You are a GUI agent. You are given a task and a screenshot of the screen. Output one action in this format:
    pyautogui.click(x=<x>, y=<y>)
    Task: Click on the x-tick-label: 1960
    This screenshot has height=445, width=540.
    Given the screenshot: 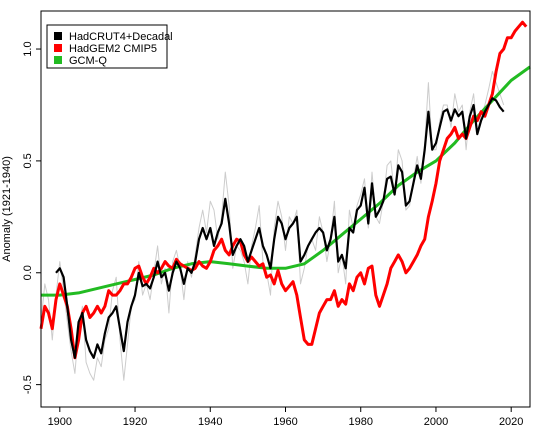 What is the action you would take?
    pyautogui.click(x=285, y=422)
    